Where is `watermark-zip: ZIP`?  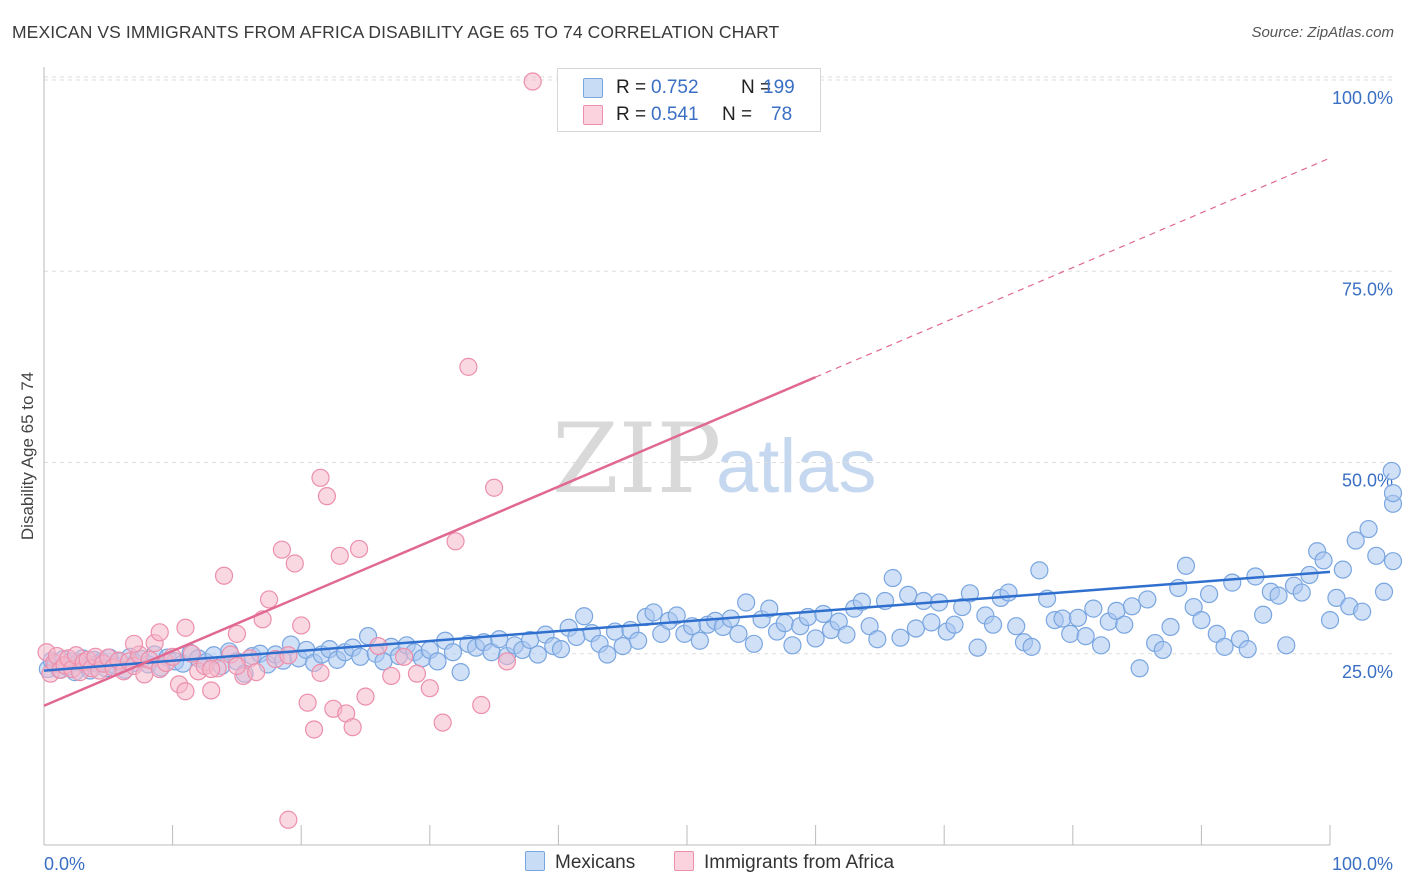 watermark-zip: ZIP is located at coordinates (636, 459).